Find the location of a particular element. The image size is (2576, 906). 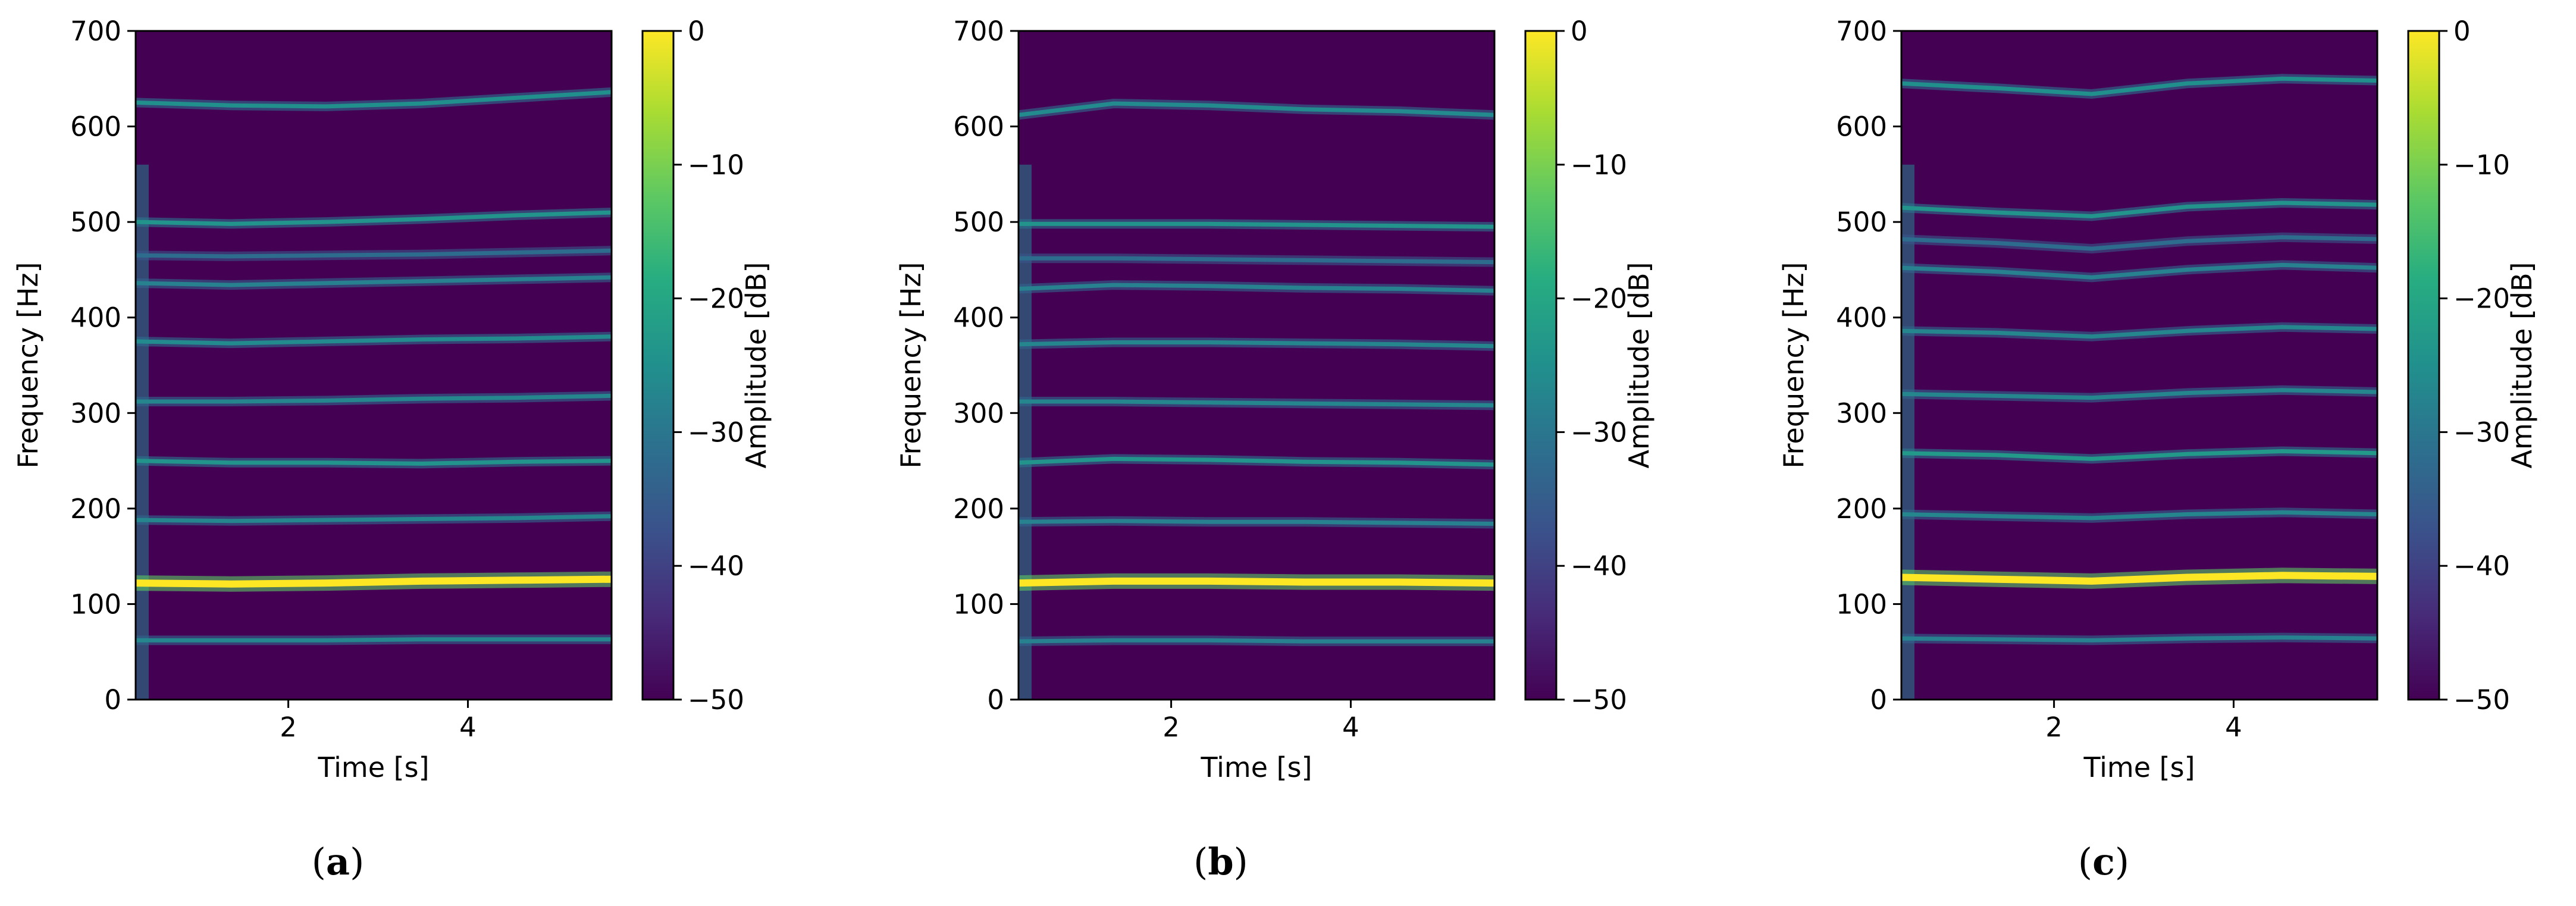

harmonic-tracks is located at coordinates (374, 393).